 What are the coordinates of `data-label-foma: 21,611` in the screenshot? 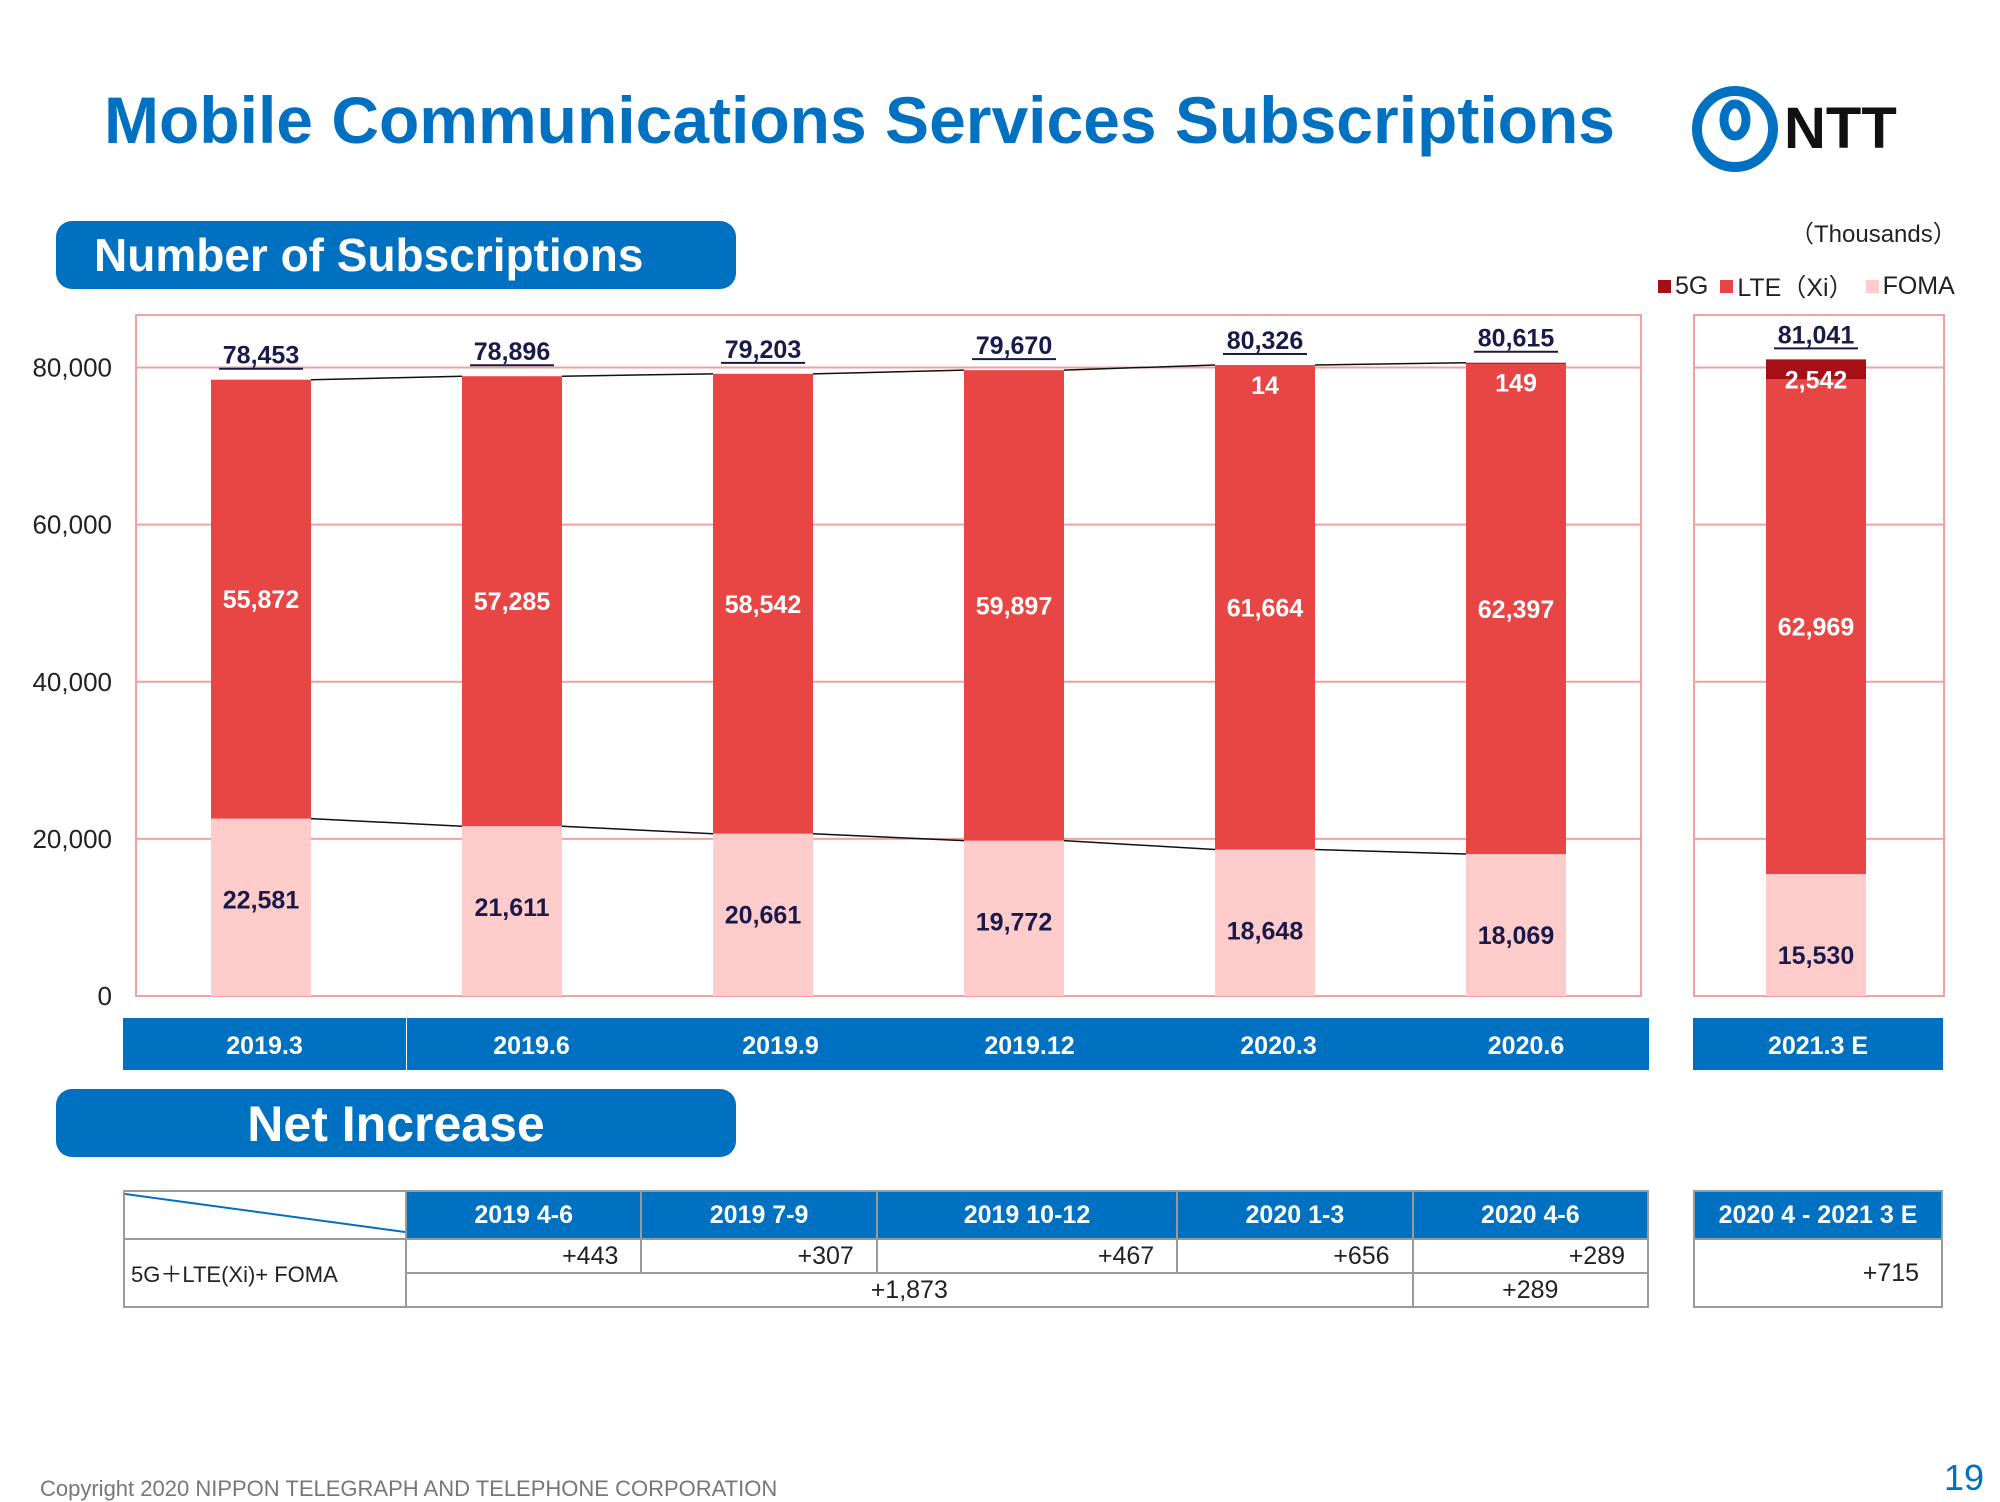 It's located at (511, 908).